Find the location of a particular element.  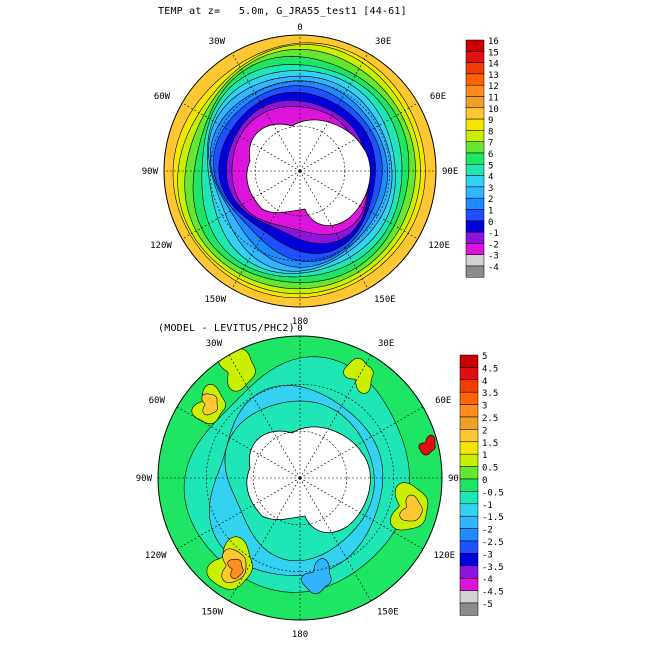

bottom-cb-tick-label: -3.5 is located at coordinates (493, 568).